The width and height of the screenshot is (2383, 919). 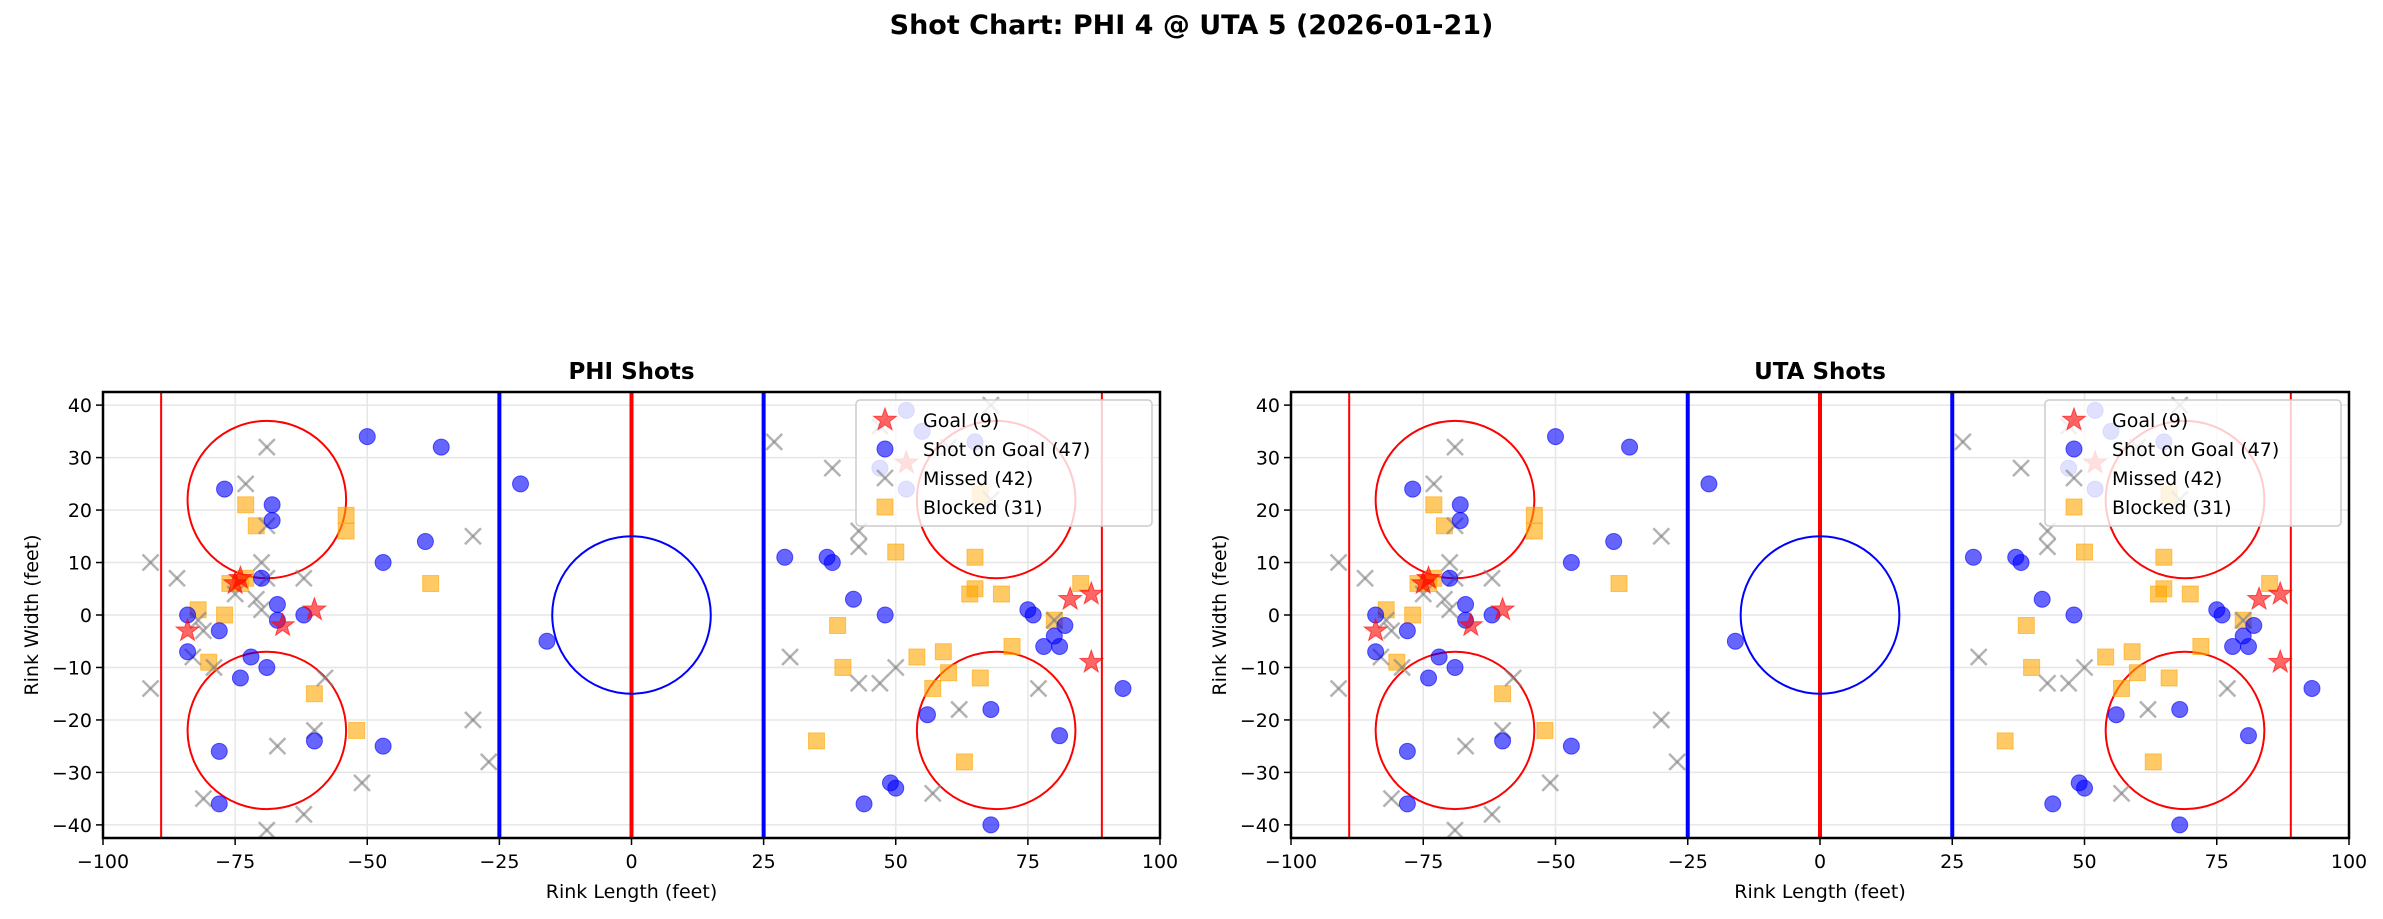 I want to click on figure-title: Shot Chart: PHI 4 @ UTA 5 (2026-01-21), so click(x=1191, y=25).